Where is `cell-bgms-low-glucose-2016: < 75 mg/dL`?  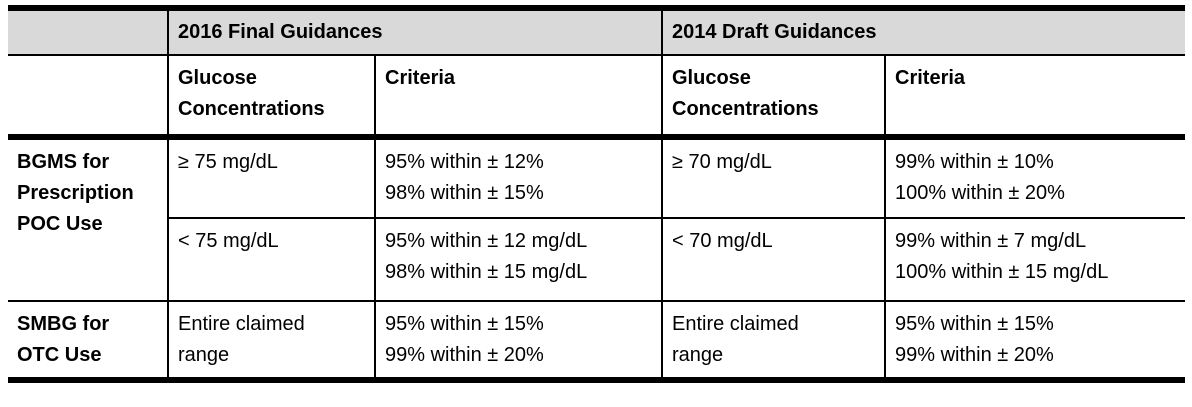 cell-bgms-low-glucose-2016: < 75 mg/dL is located at coordinates (271, 260).